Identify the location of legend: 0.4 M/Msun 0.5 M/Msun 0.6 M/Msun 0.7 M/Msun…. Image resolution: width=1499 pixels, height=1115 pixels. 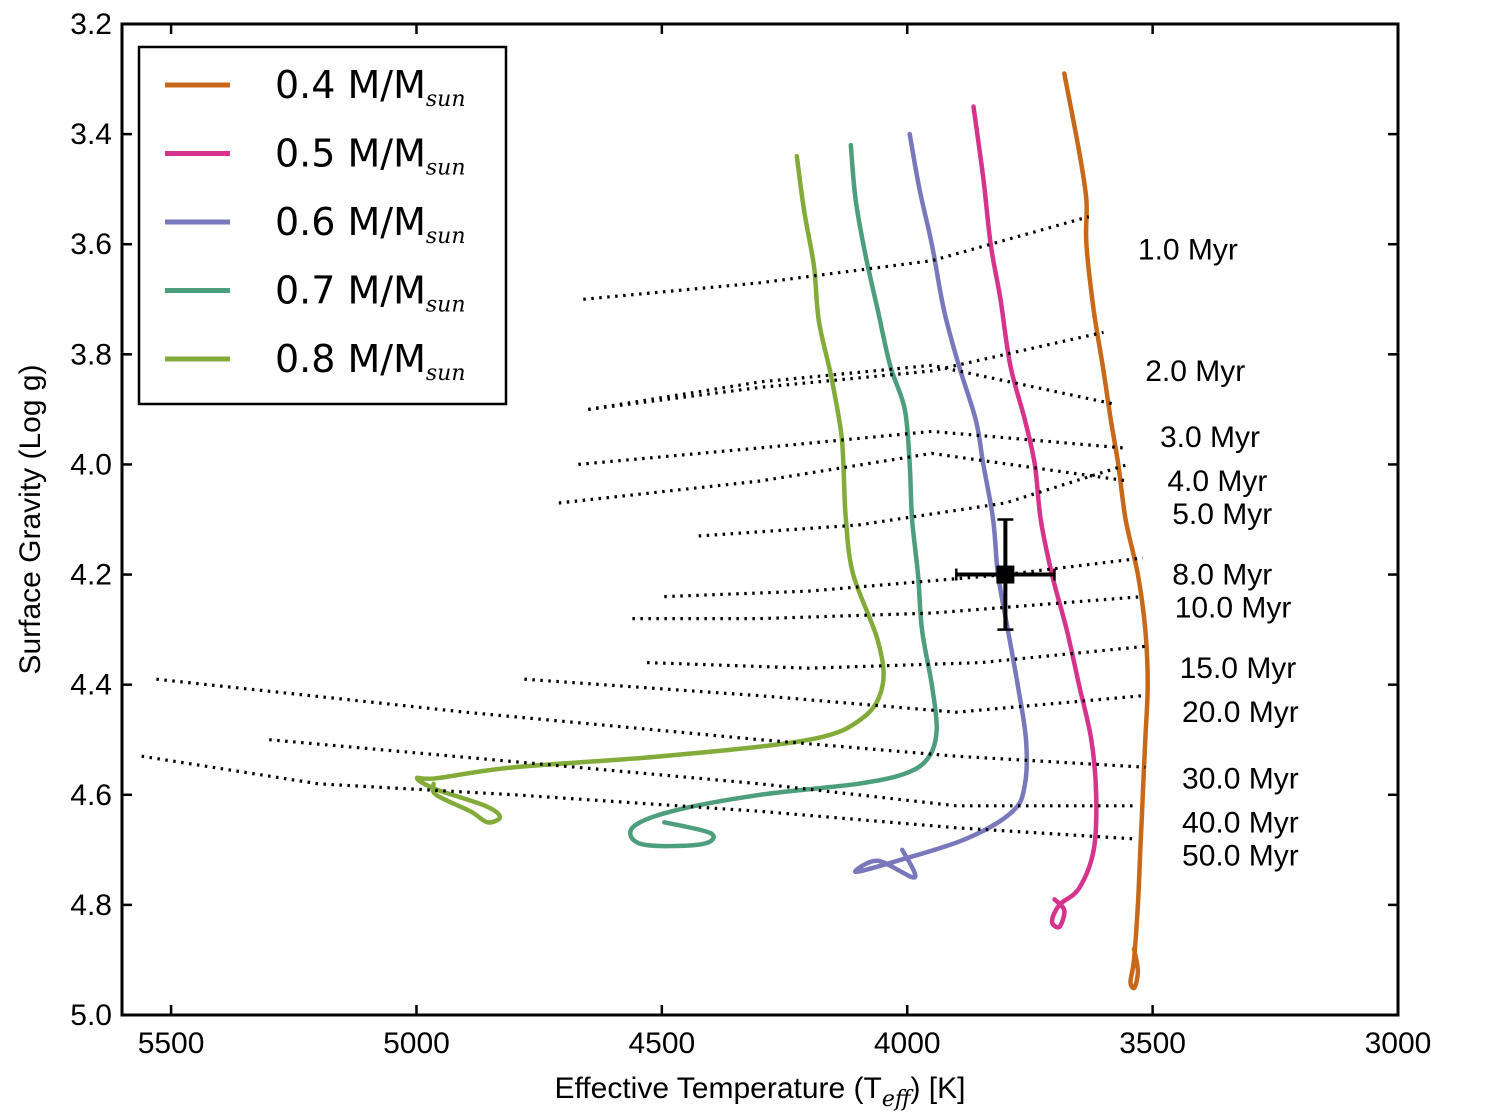
(322, 225).